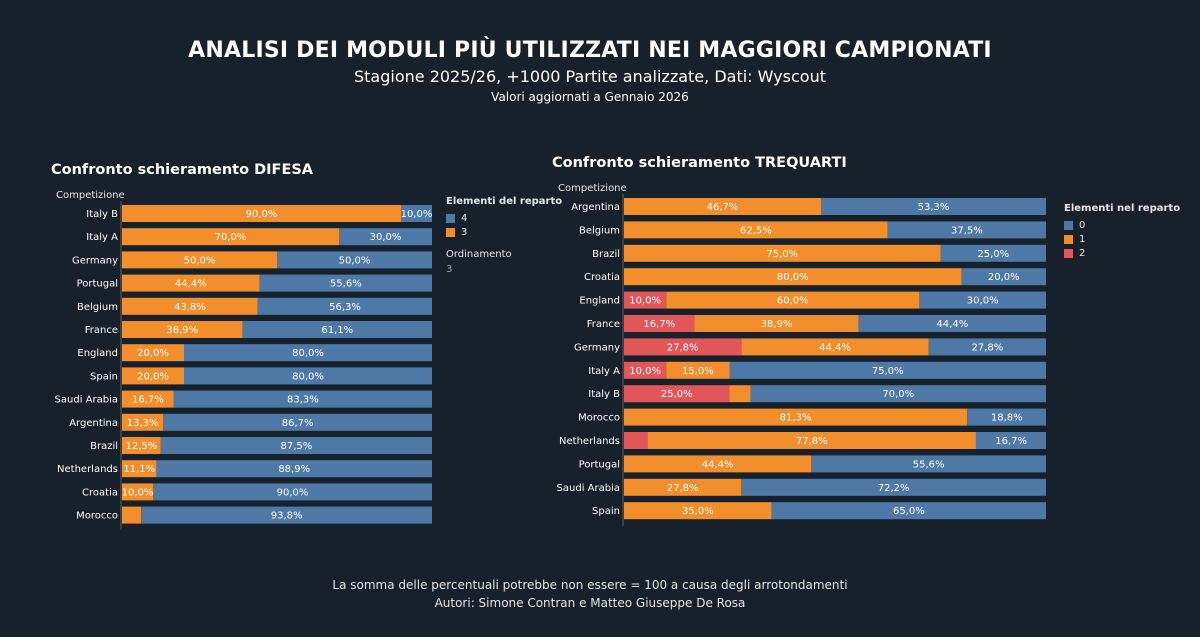  I want to click on page-update-note: Valori aggiornati a Gennaio 2026, so click(590, 97).